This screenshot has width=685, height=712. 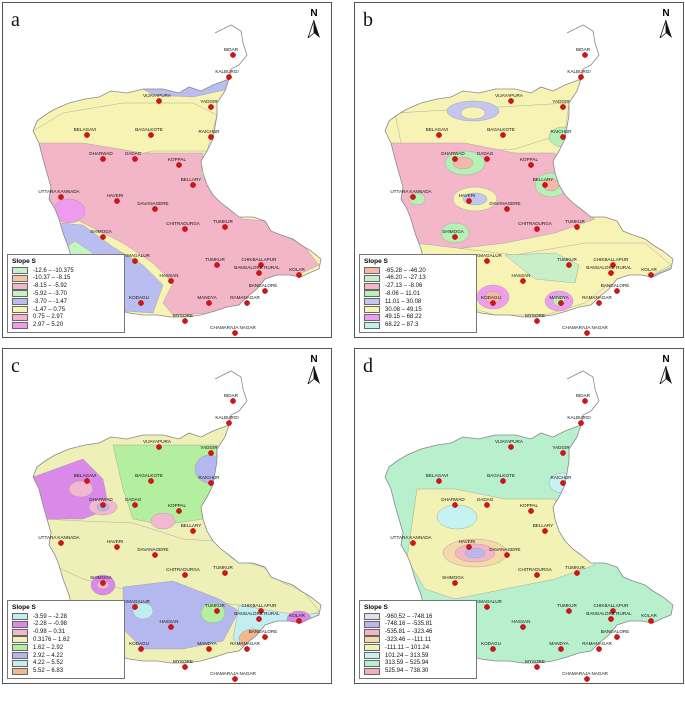 I want to click on legend-row: -12.6 – -10.375, so click(x=66, y=271).